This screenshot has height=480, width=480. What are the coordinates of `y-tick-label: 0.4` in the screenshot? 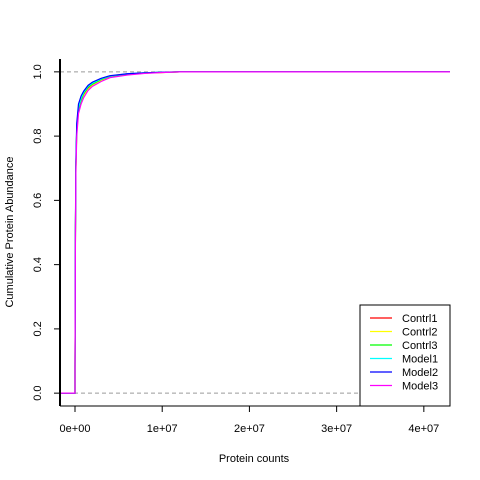 It's located at (38, 264).